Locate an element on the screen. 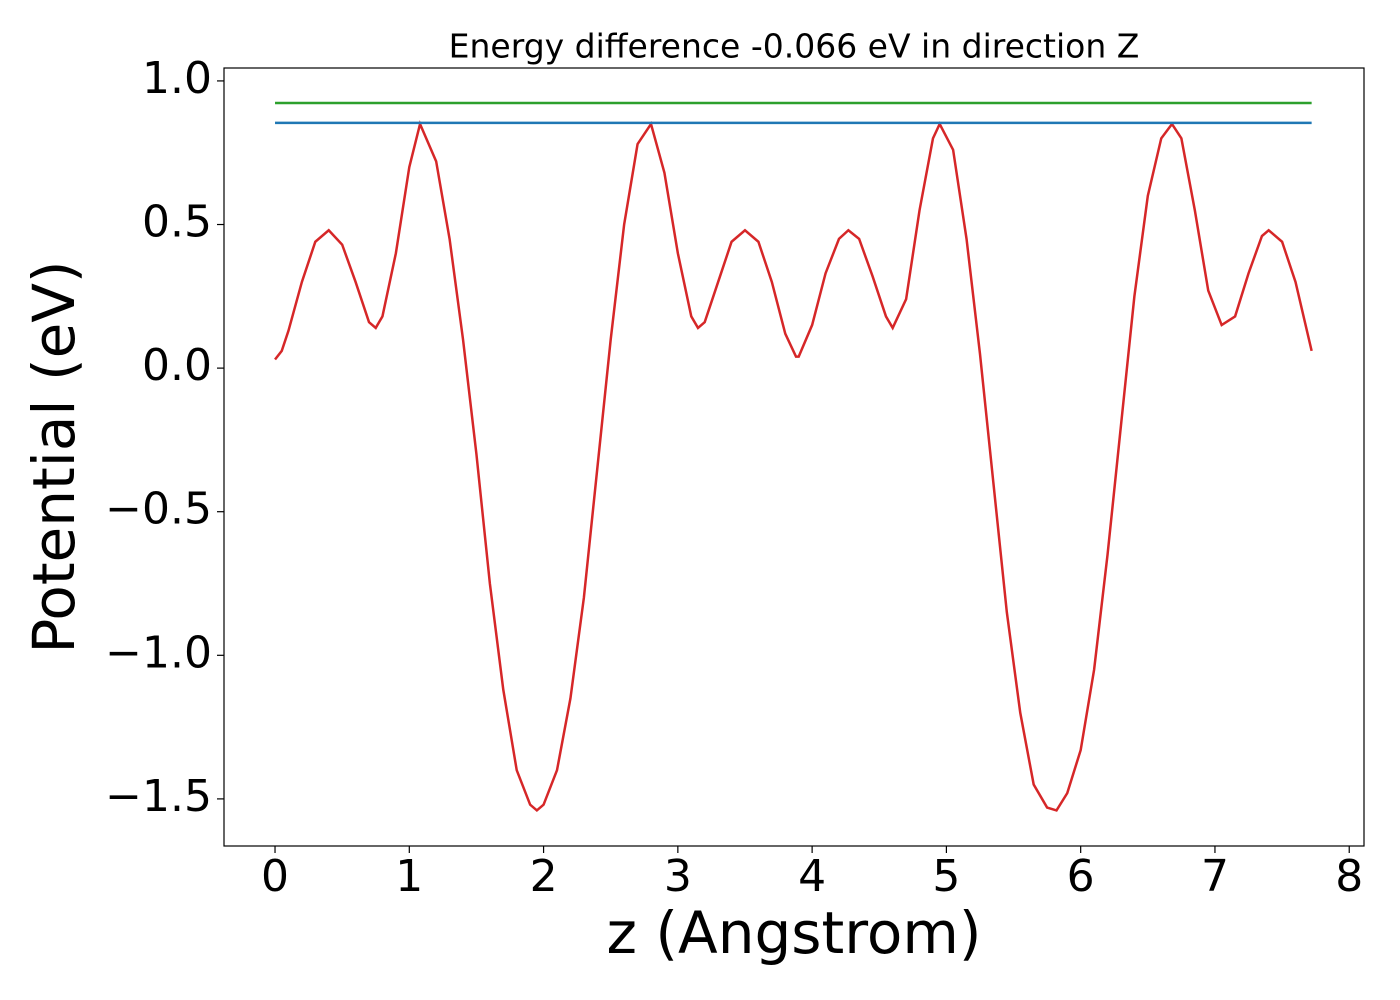  y-axis-label: Potential (eV) is located at coordinates (54, 456).